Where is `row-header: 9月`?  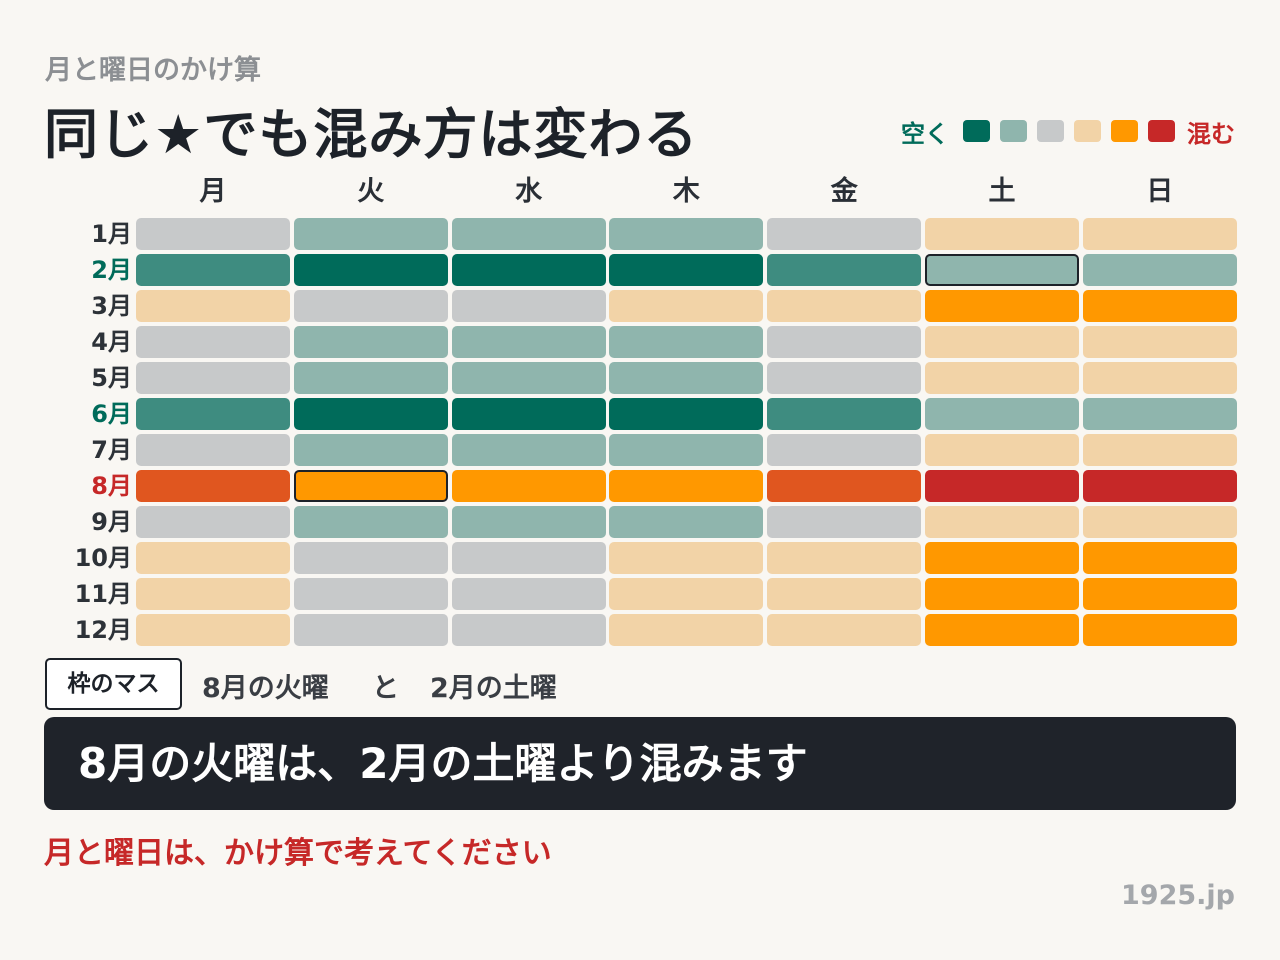 row-header: 9月 is located at coordinates (111, 522).